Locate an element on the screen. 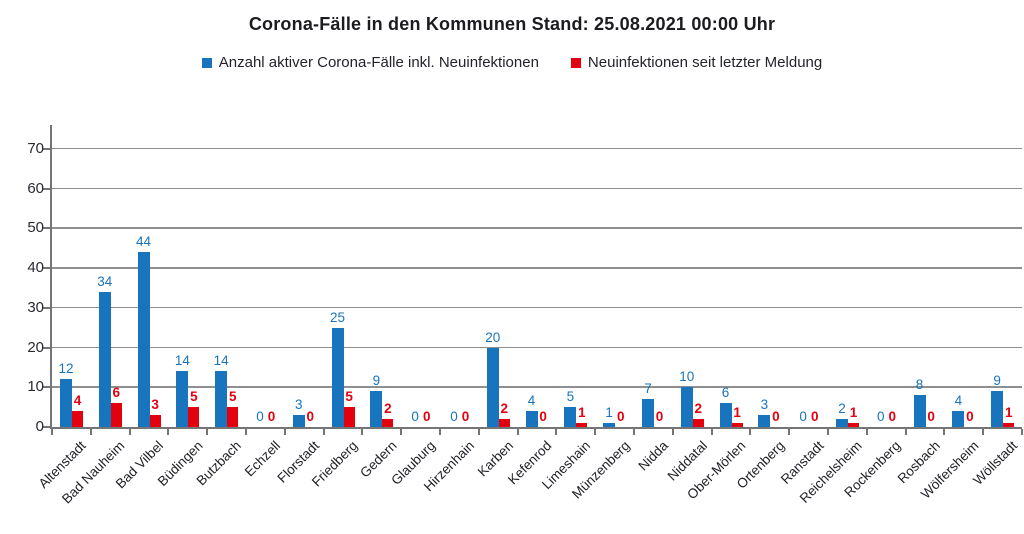 This screenshot has height=534, width=1024. y-axis-tick-label: 70 is located at coordinates (35, 148).